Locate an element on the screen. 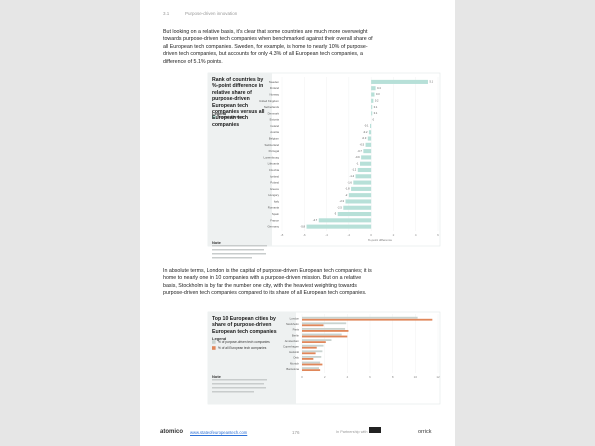  data-label: -1.4 is located at coordinates (352, 176).